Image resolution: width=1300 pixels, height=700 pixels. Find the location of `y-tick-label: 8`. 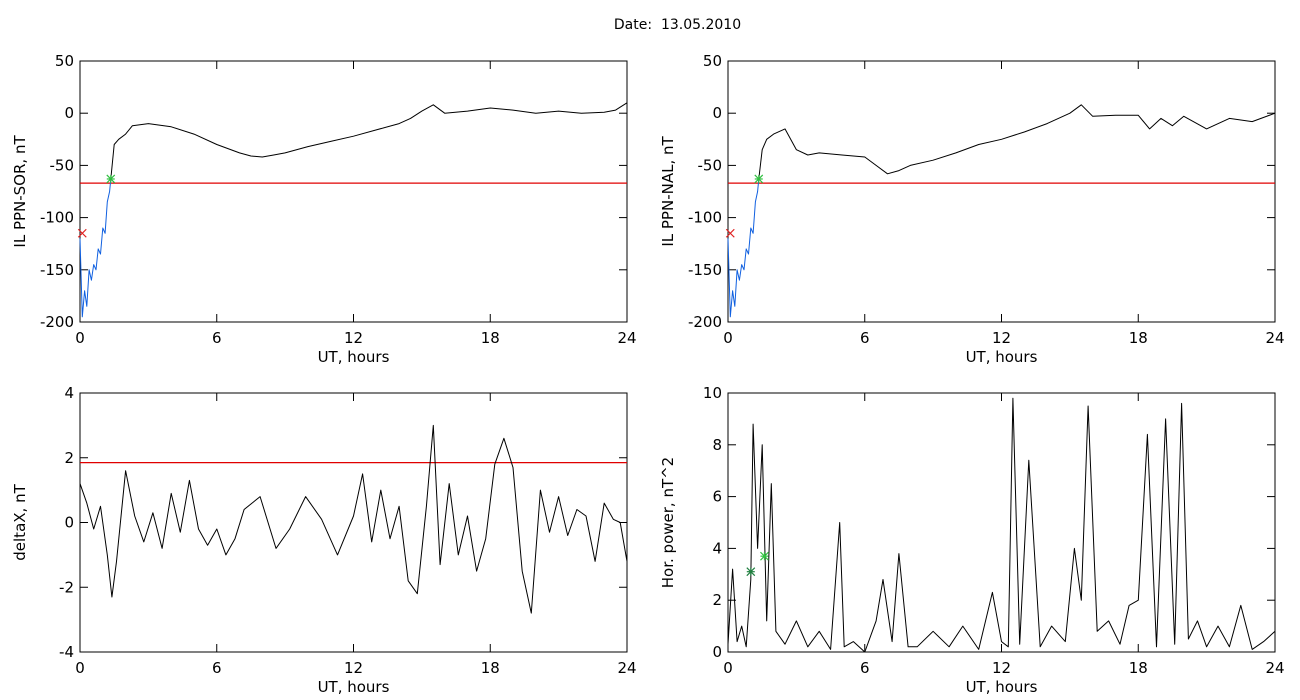

y-tick-label: 8 is located at coordinates (717, 445).